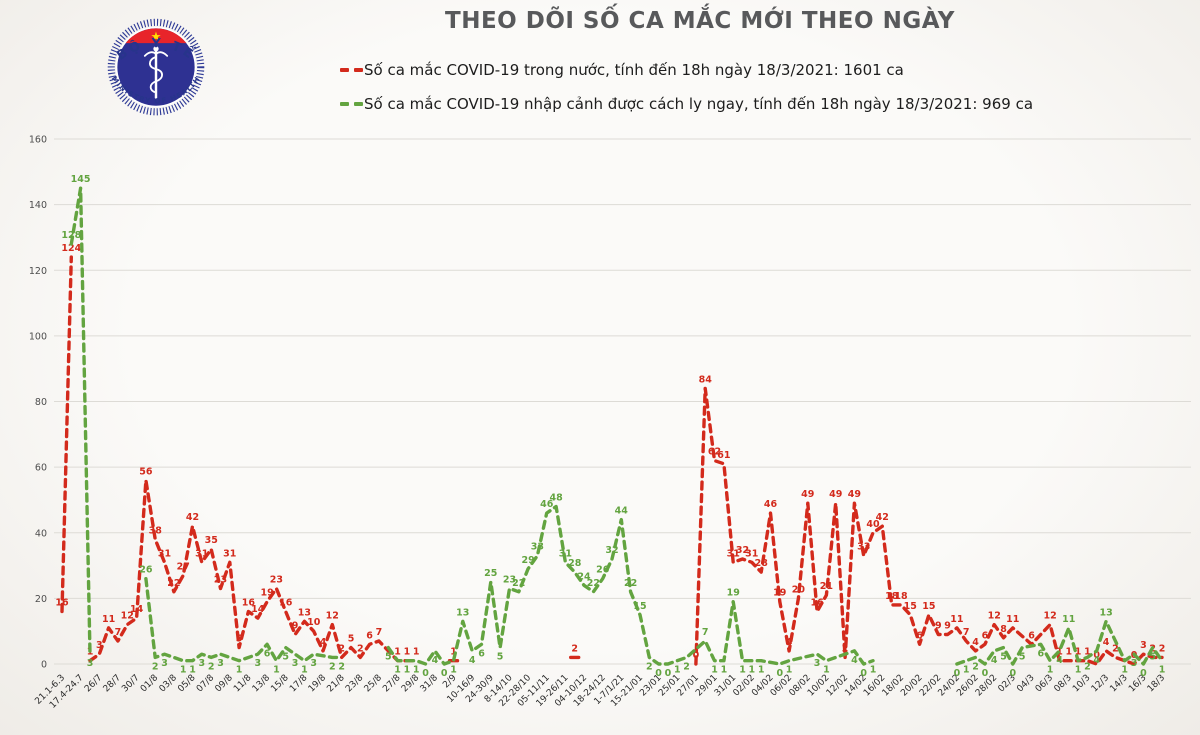 Image resolution: width=1200 pixels, height=735 pixels. I want to click on logo-ring, so click(156, 67).